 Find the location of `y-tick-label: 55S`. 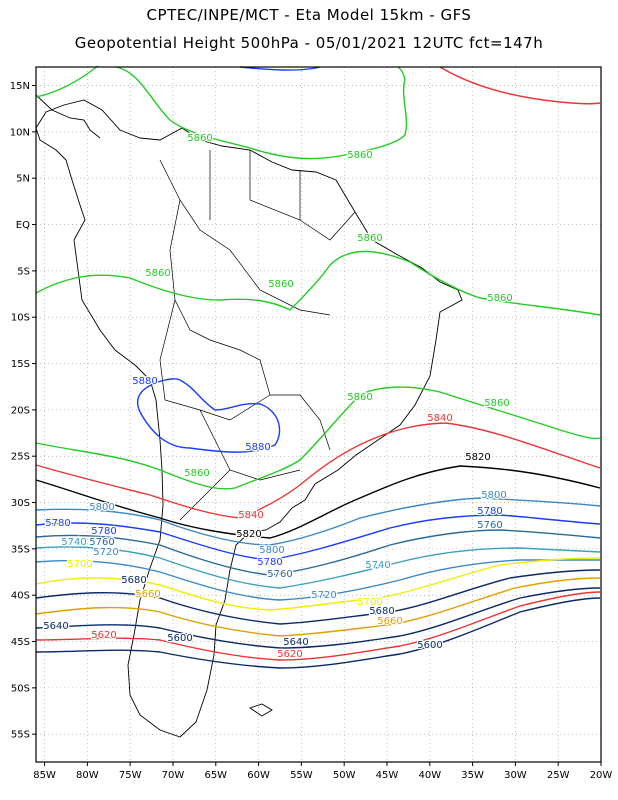

y-tick-label: 55S is located at coordinates (20, 735).